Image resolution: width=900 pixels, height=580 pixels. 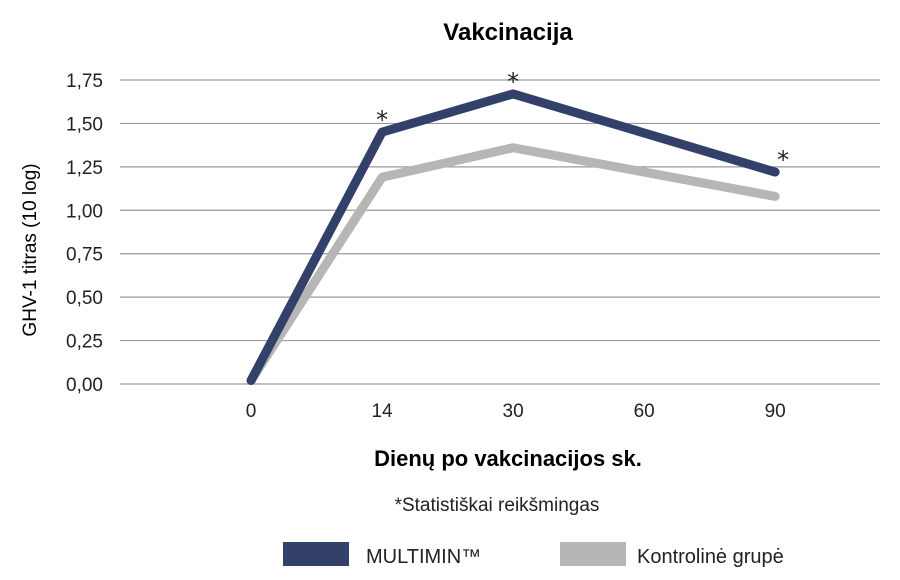 What do you see at coordinates (84, 211) in the screenshot?
I see `y-tick-label: 1,00` at bounding box center [84, 211].